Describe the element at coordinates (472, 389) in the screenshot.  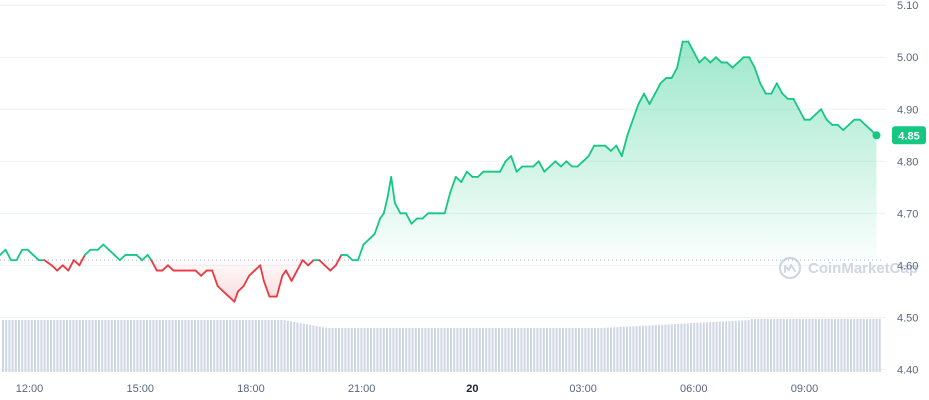
I see `x-tick-label: 20` at that location.